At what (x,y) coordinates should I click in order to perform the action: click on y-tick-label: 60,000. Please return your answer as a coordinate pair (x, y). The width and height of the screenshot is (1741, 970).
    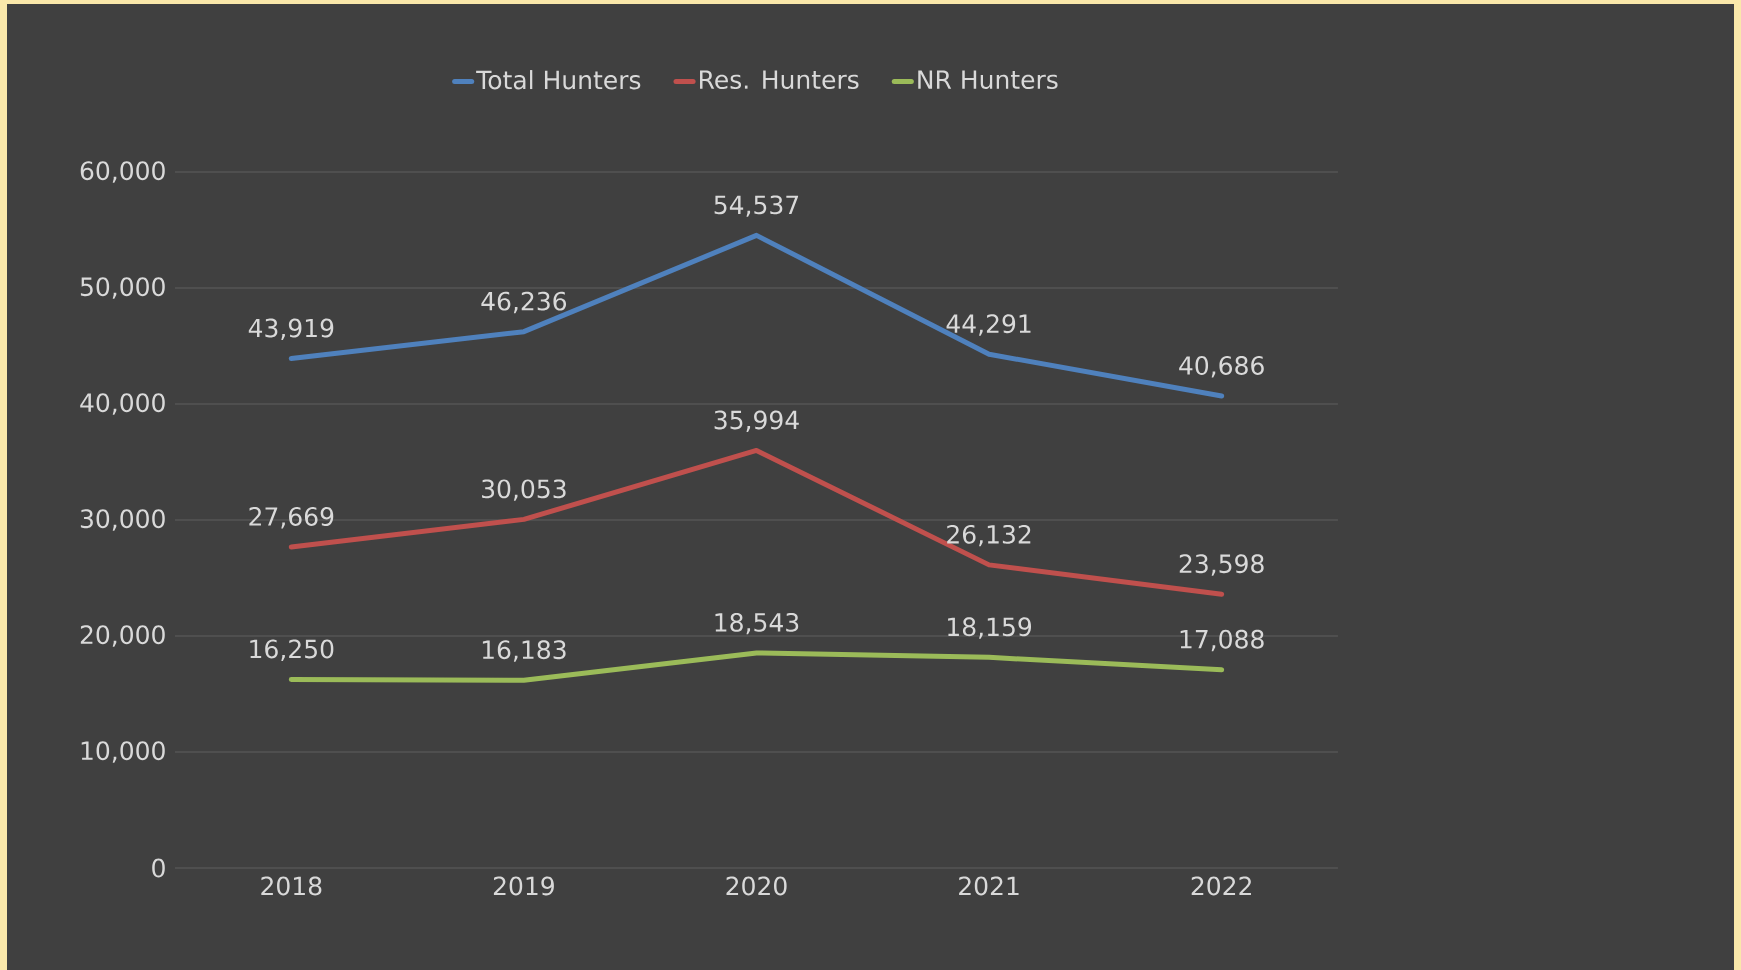
    Looking at the image, I should click on (122, 172).